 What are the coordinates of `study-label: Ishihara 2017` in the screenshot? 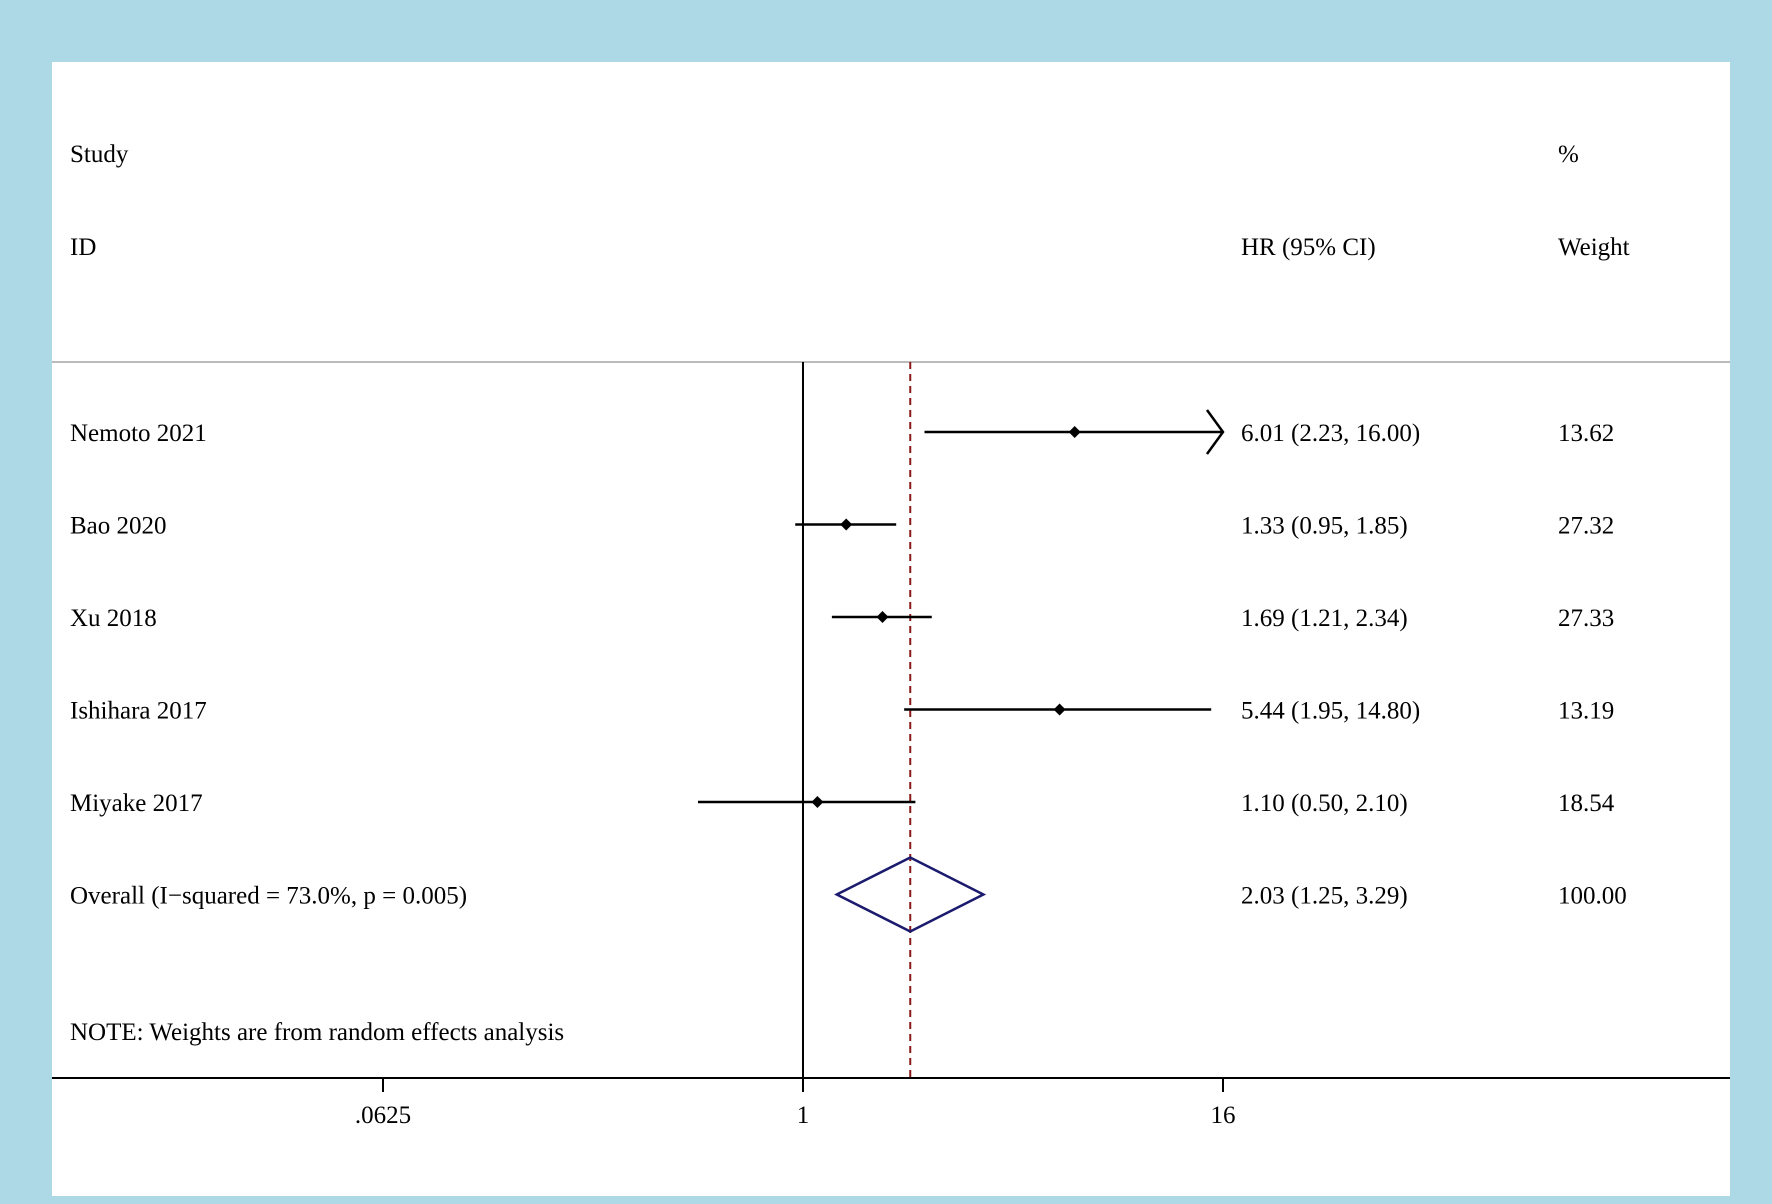 It's located at (138, 711).